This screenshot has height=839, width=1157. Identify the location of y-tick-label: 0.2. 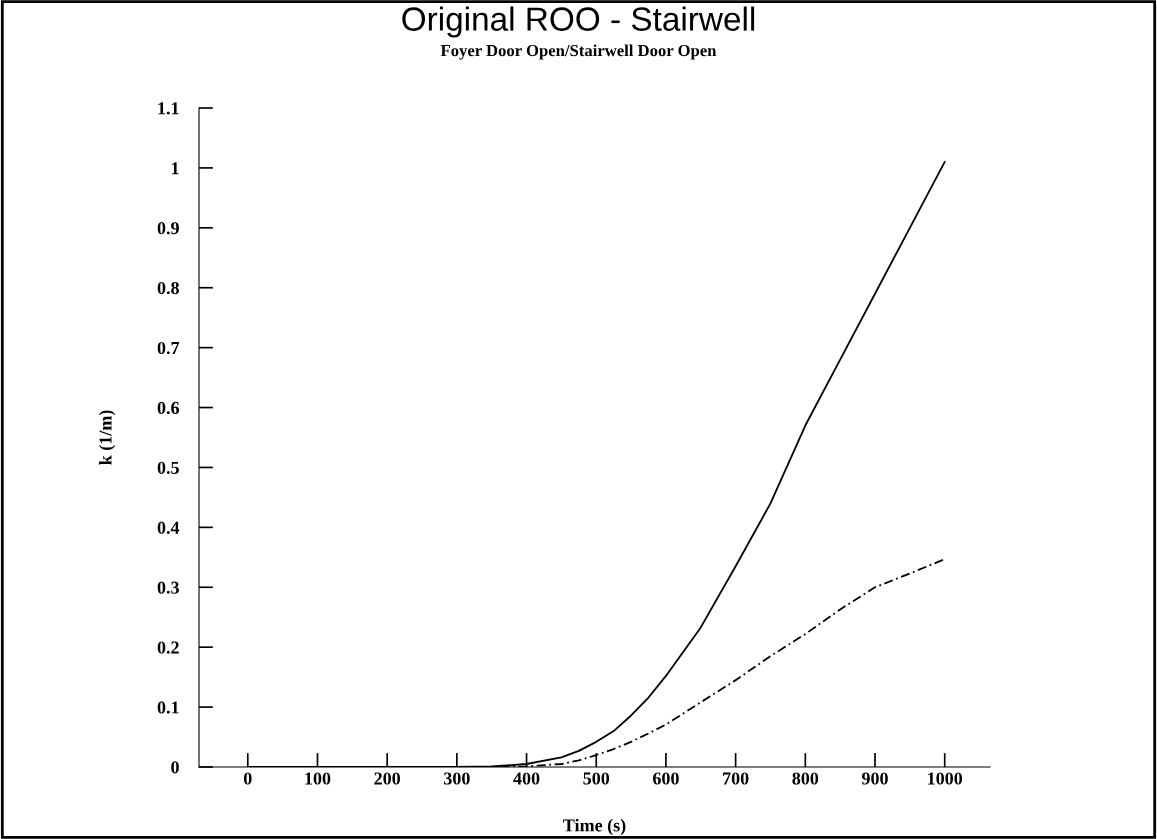
(168, 647).